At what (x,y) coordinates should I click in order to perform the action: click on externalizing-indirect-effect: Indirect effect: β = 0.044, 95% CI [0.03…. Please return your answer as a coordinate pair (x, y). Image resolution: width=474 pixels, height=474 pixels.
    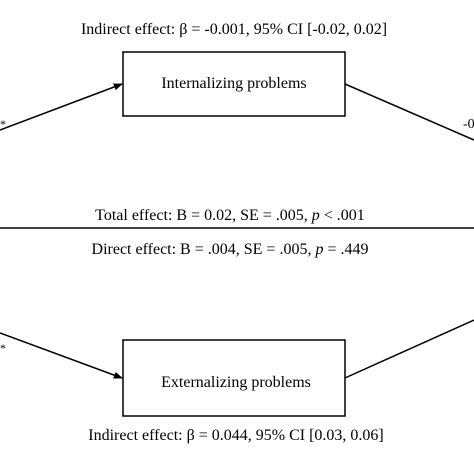
    Looking at the image, I should click on (235, 435).